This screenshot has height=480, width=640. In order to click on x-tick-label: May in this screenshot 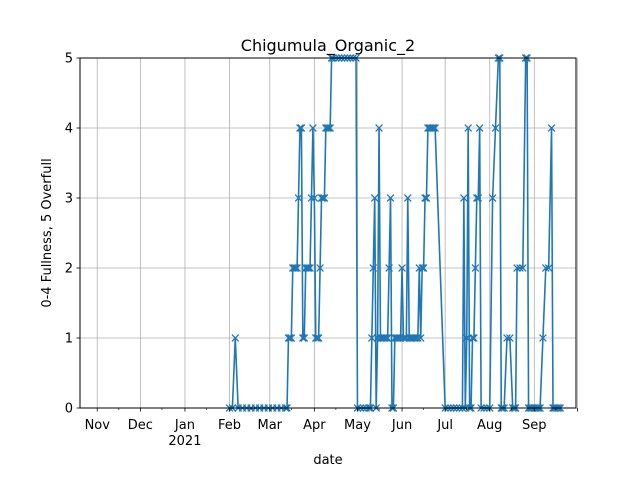, I will do `click(357, 425)`.